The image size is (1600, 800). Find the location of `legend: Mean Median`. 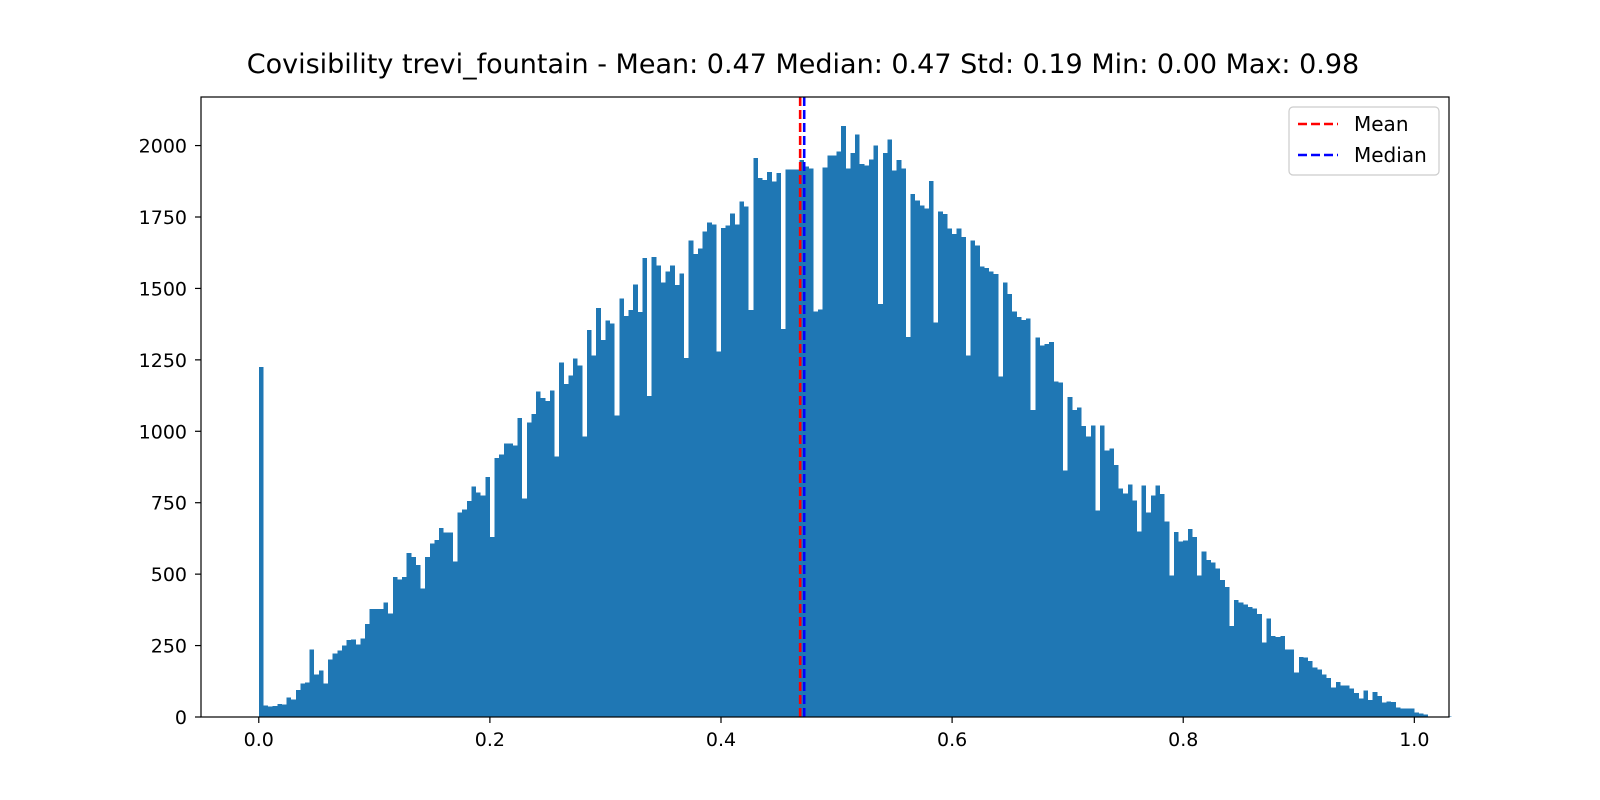

legend: Mean Median is located at coordinates (1364, 141).